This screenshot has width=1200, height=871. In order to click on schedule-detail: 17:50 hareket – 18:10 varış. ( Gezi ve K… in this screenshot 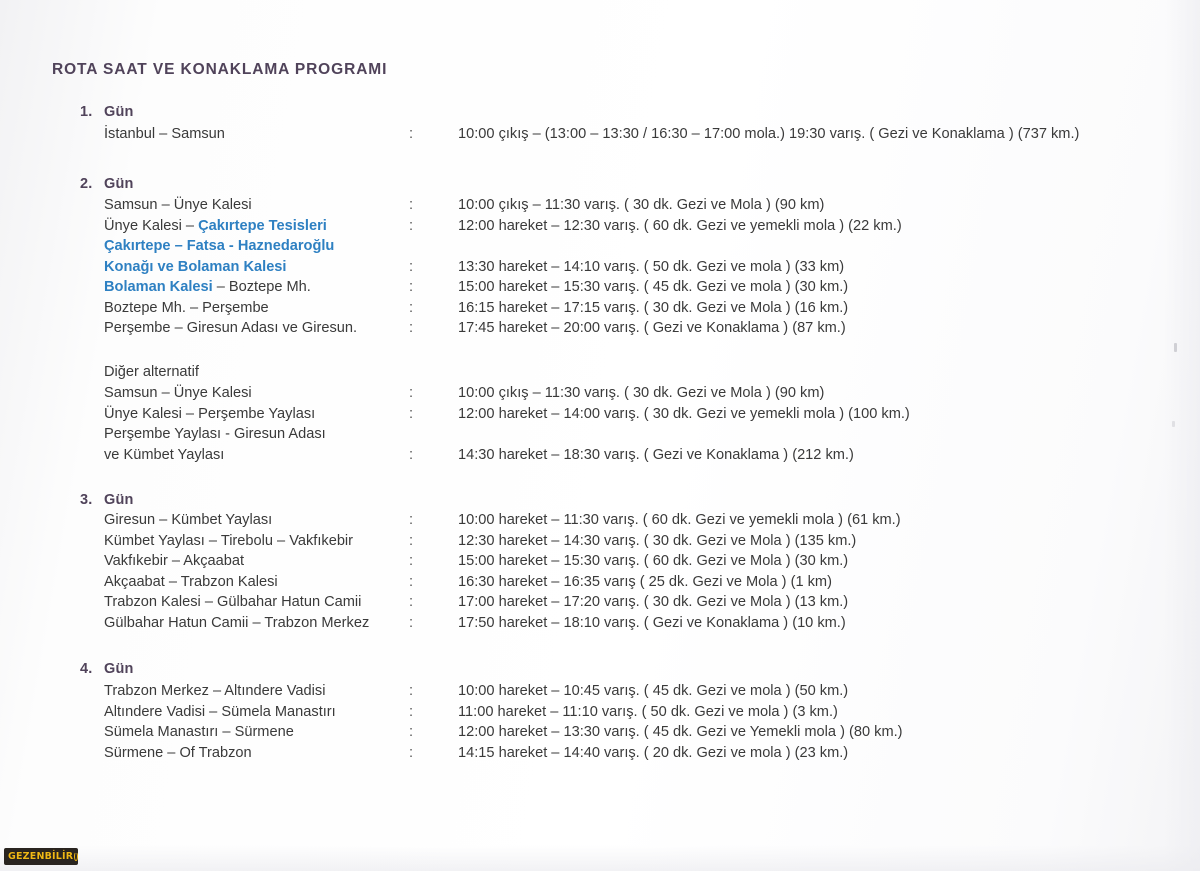, I will do `click(652, 622)`.